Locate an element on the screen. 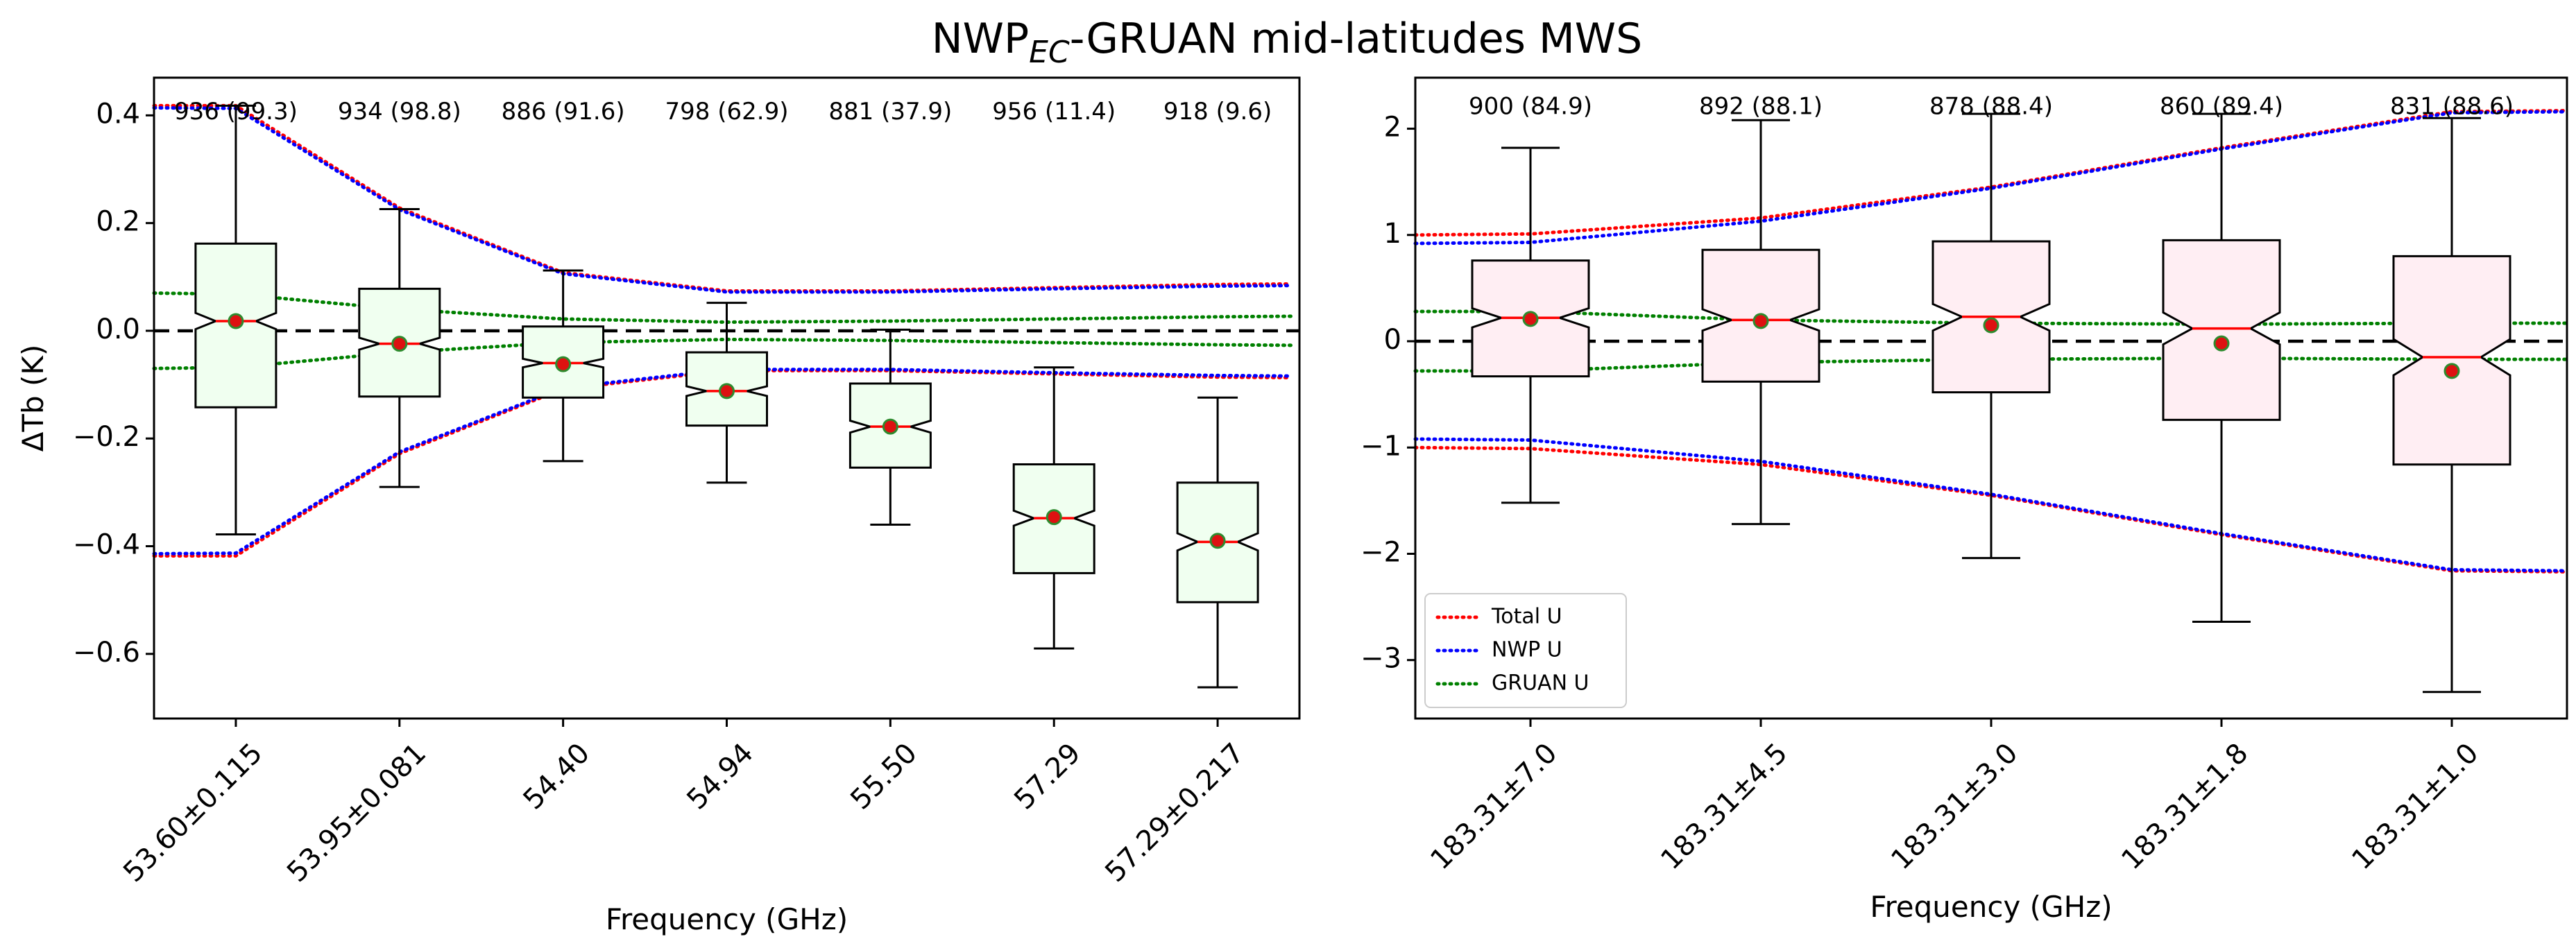  sample-count-label: 881 (37.9) is located at coordinates (890, 112).